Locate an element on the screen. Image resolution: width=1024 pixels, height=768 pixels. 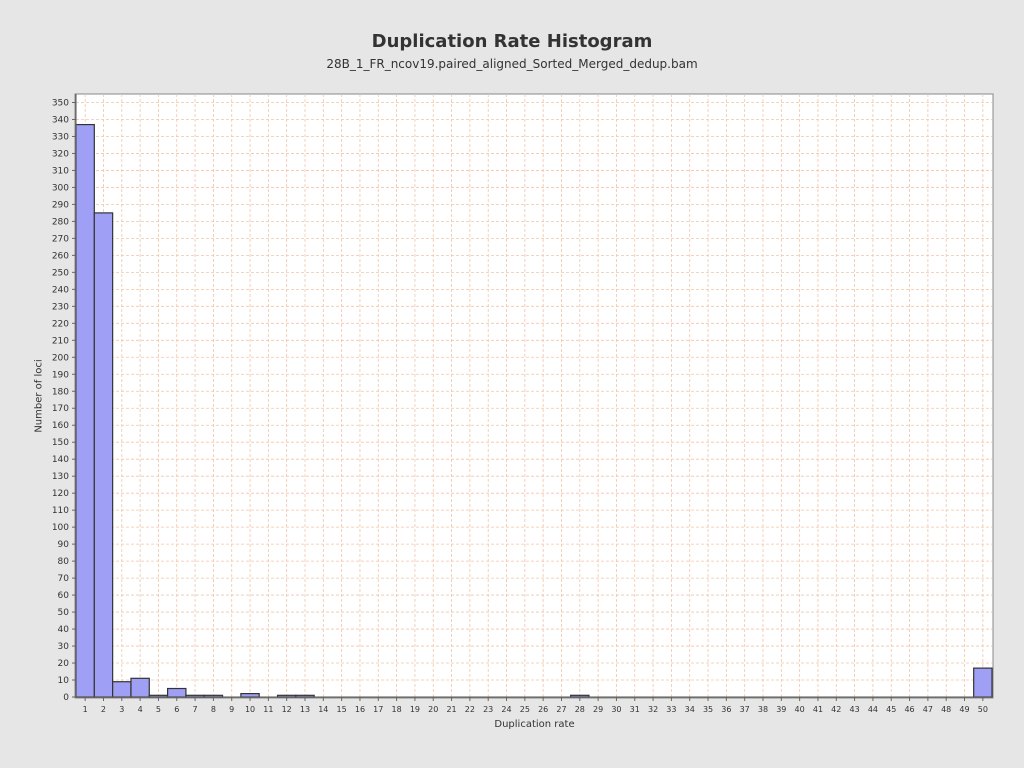
x-tick-label: 29 is located at coordinates (598, 709).